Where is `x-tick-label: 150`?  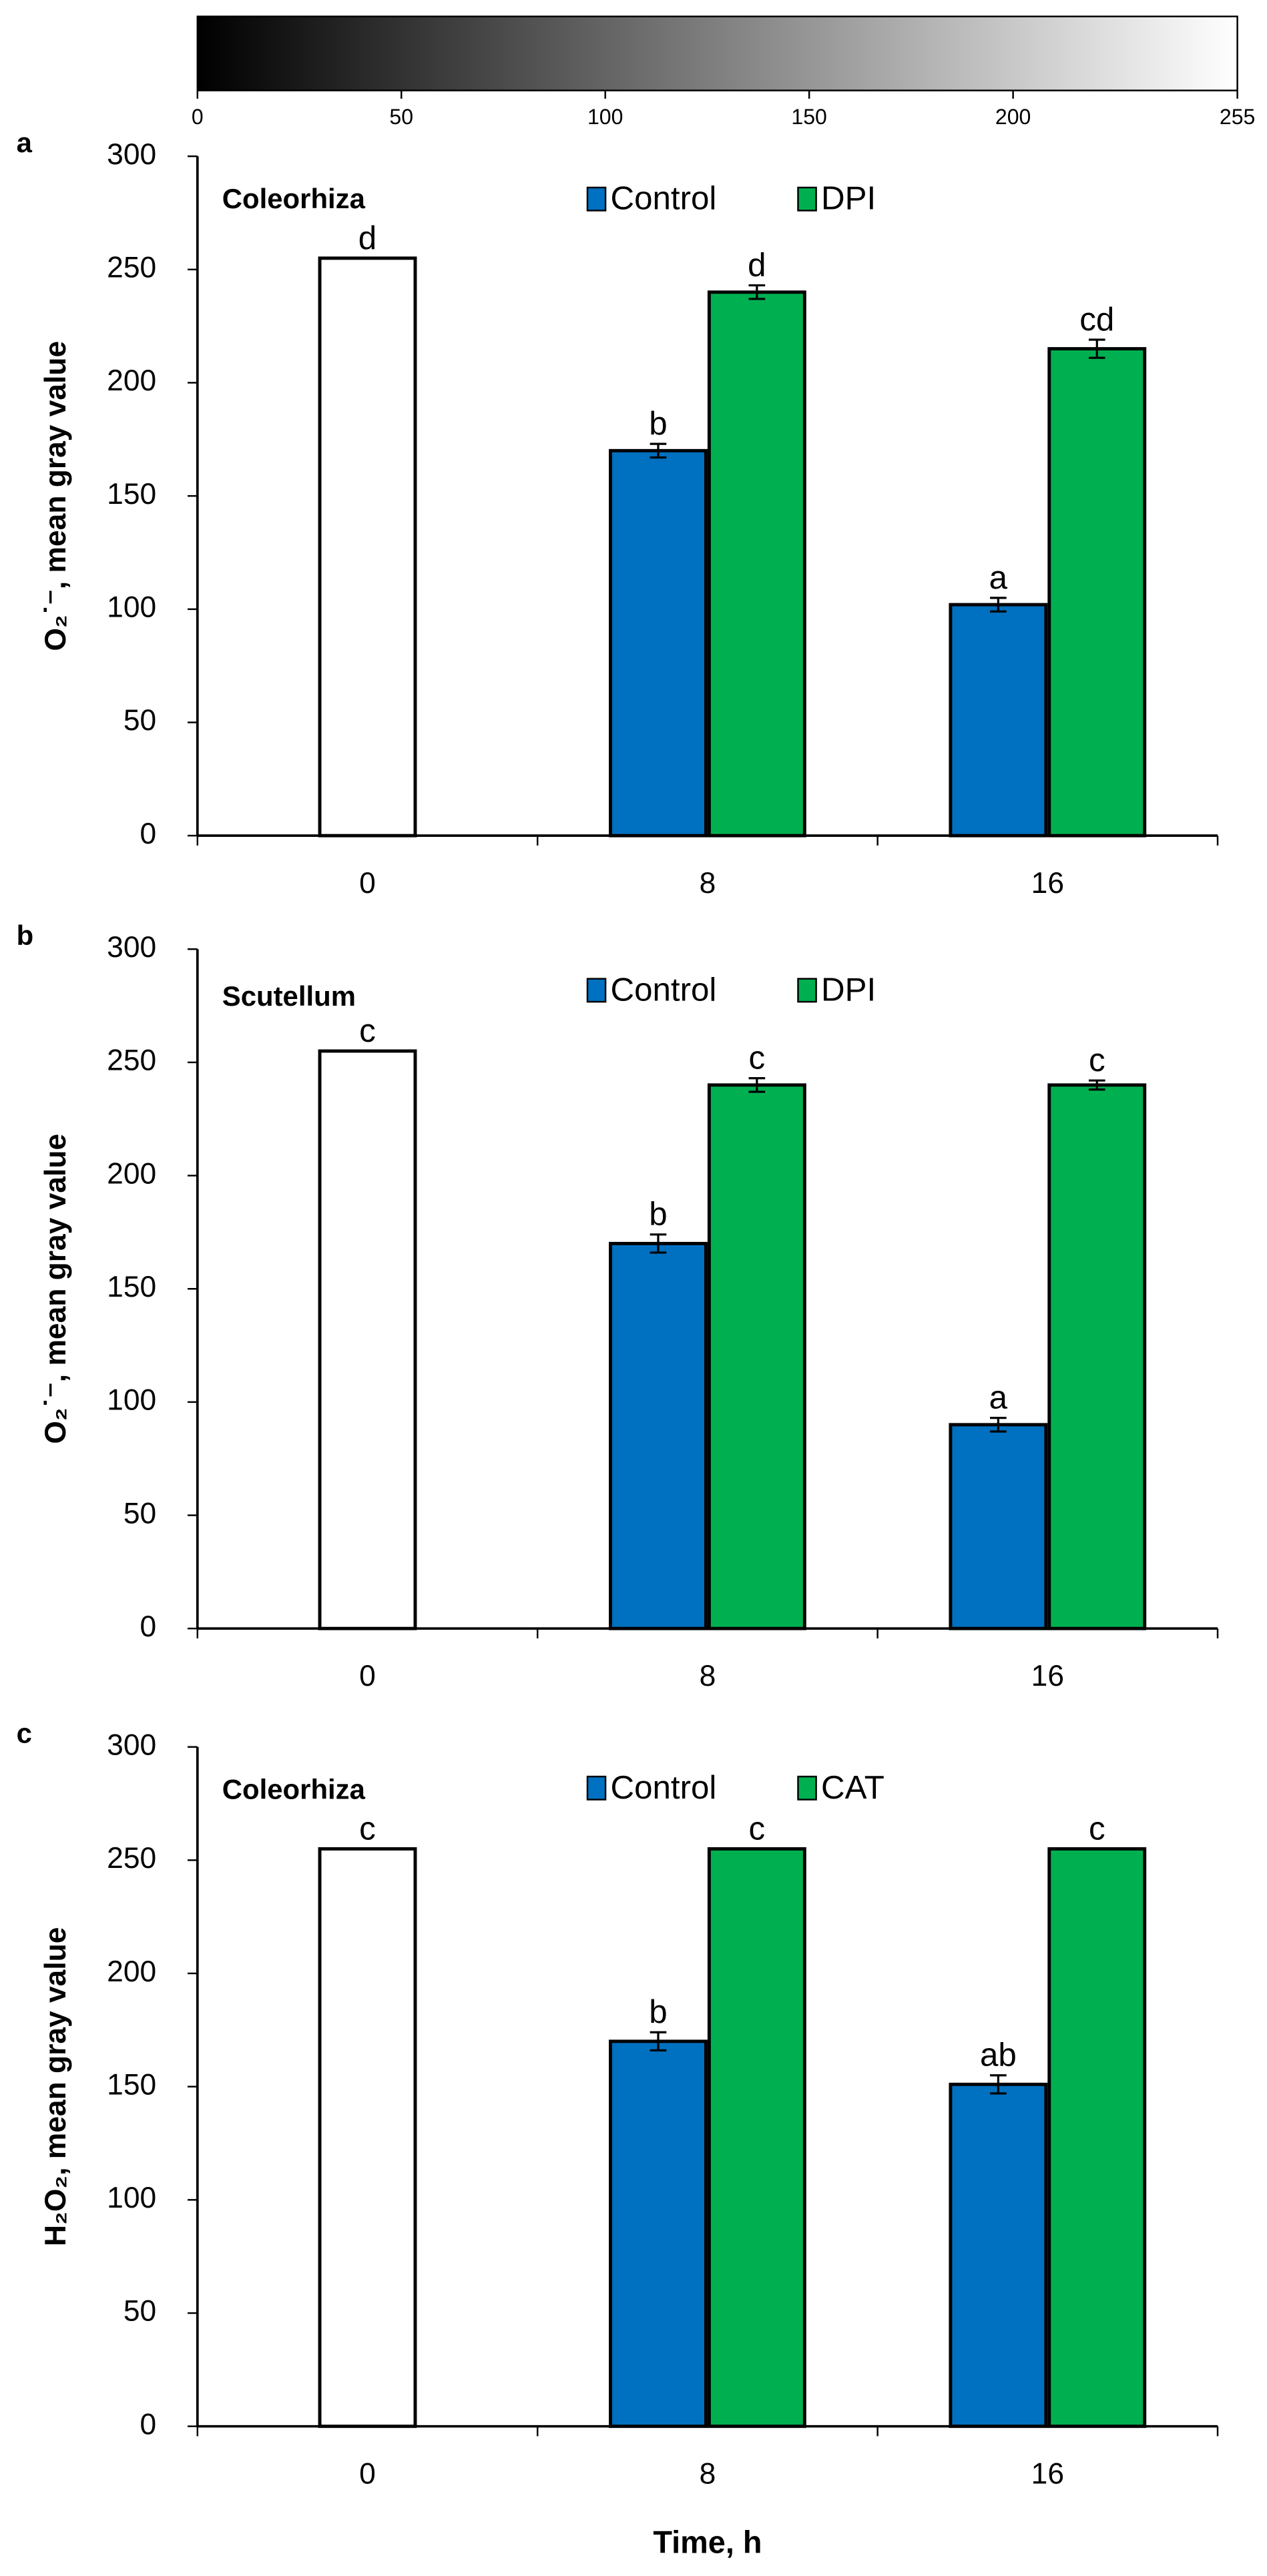 x-tick-label: 150 is located at coordinates (808, 117).